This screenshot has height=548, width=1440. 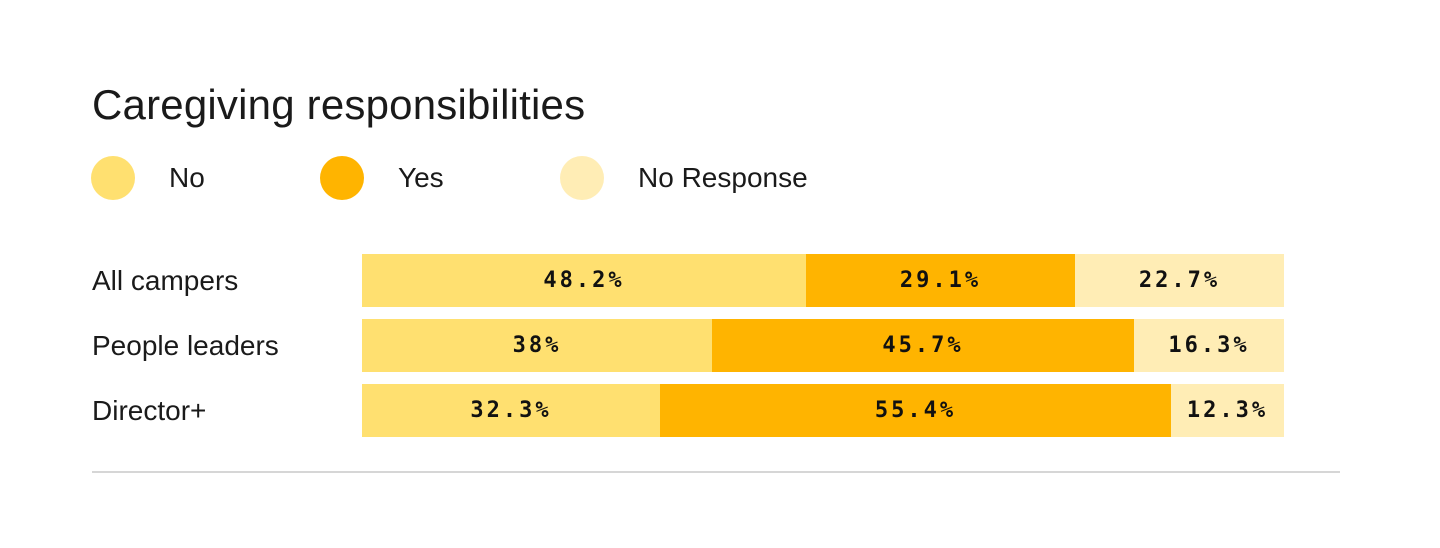 I want to click on bar-segment-no-people-leaders: 38%, so click(x=537, y=345).